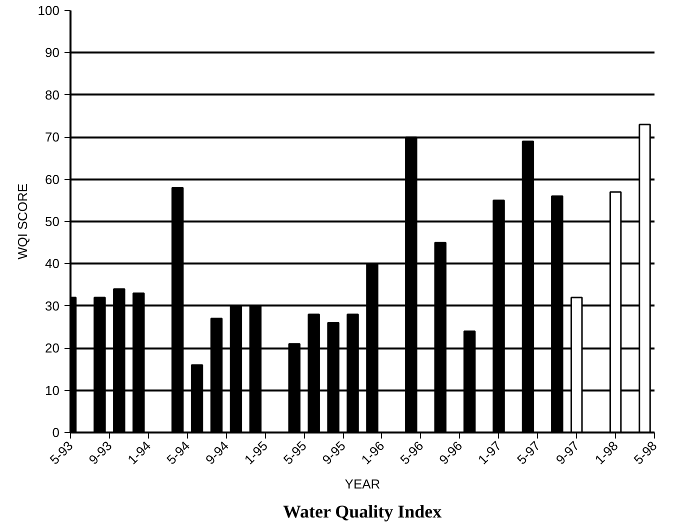  I want to click on y-tick-label: 40, so click(52, 264).